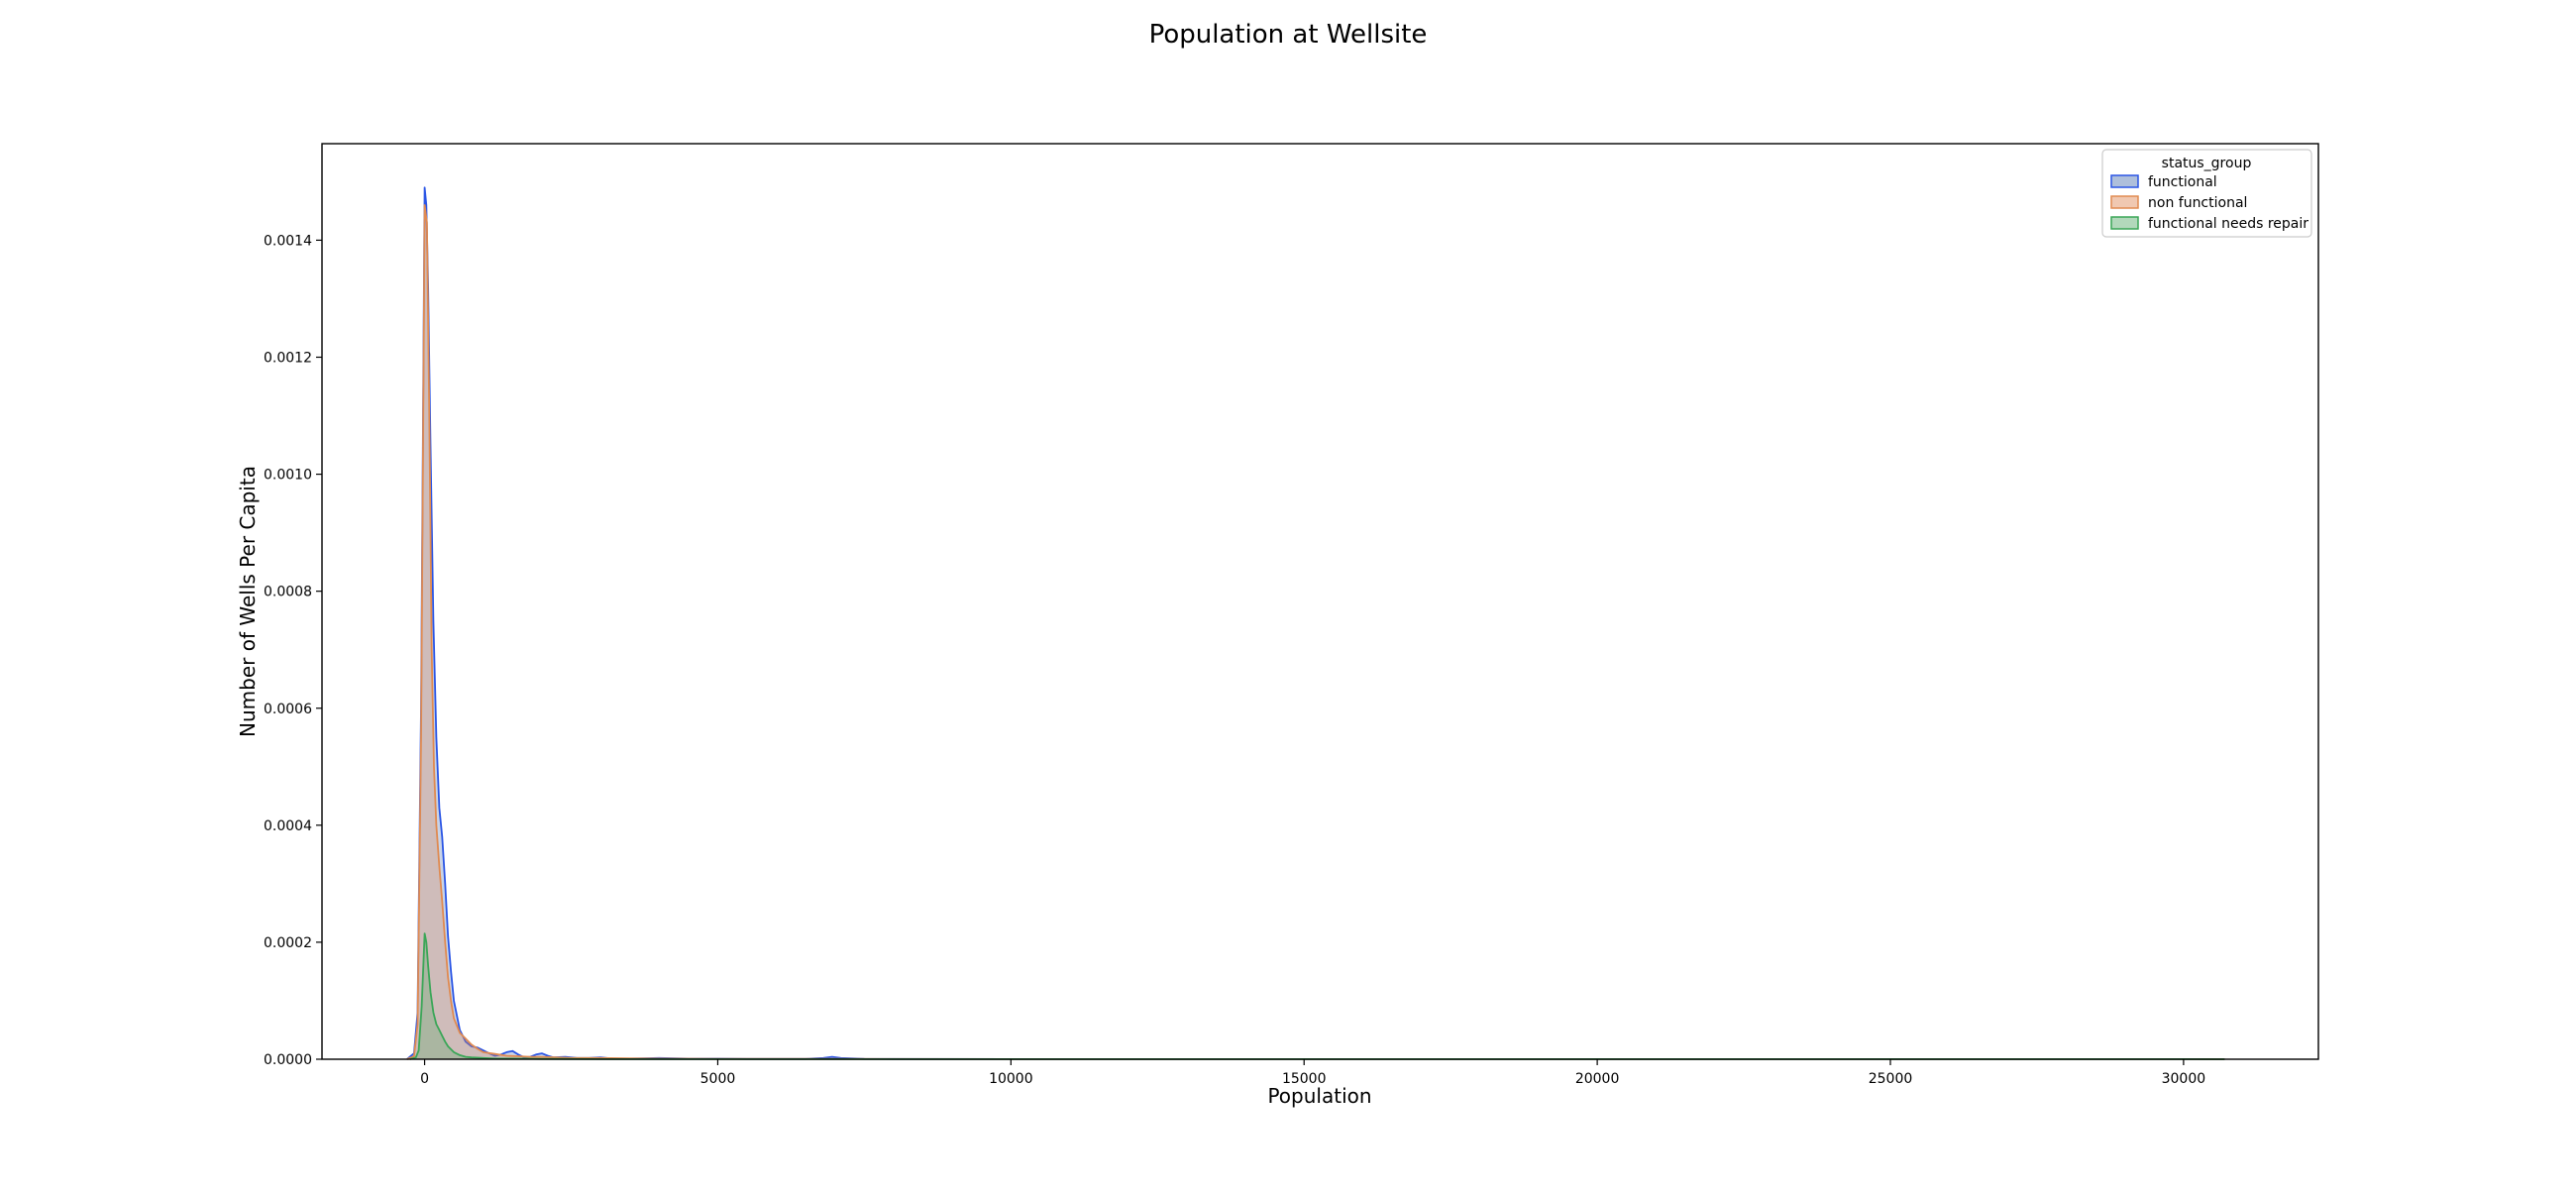 This screenshot has height=1193, width=2576. I want to click on line-functional-needs-repair, so click(1317, 996).